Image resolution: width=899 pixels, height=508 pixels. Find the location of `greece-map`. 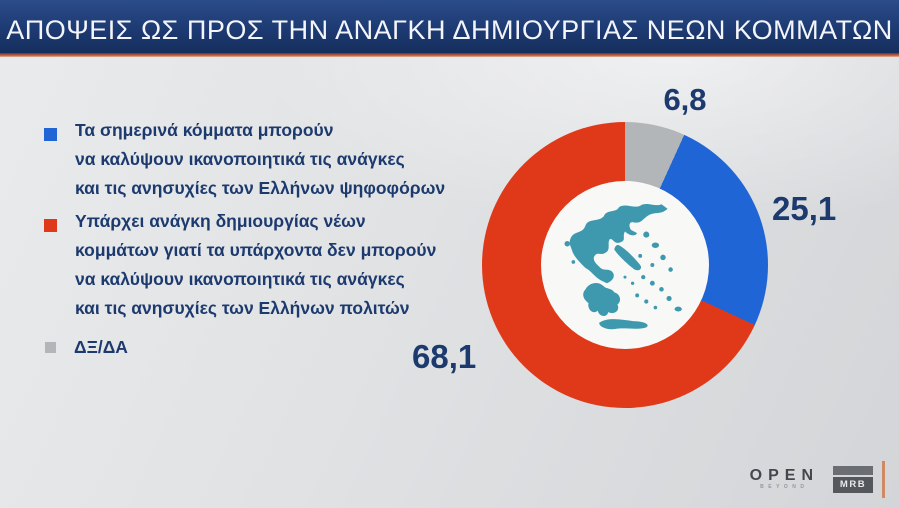

greece-map is located at coordinates (623, 266).